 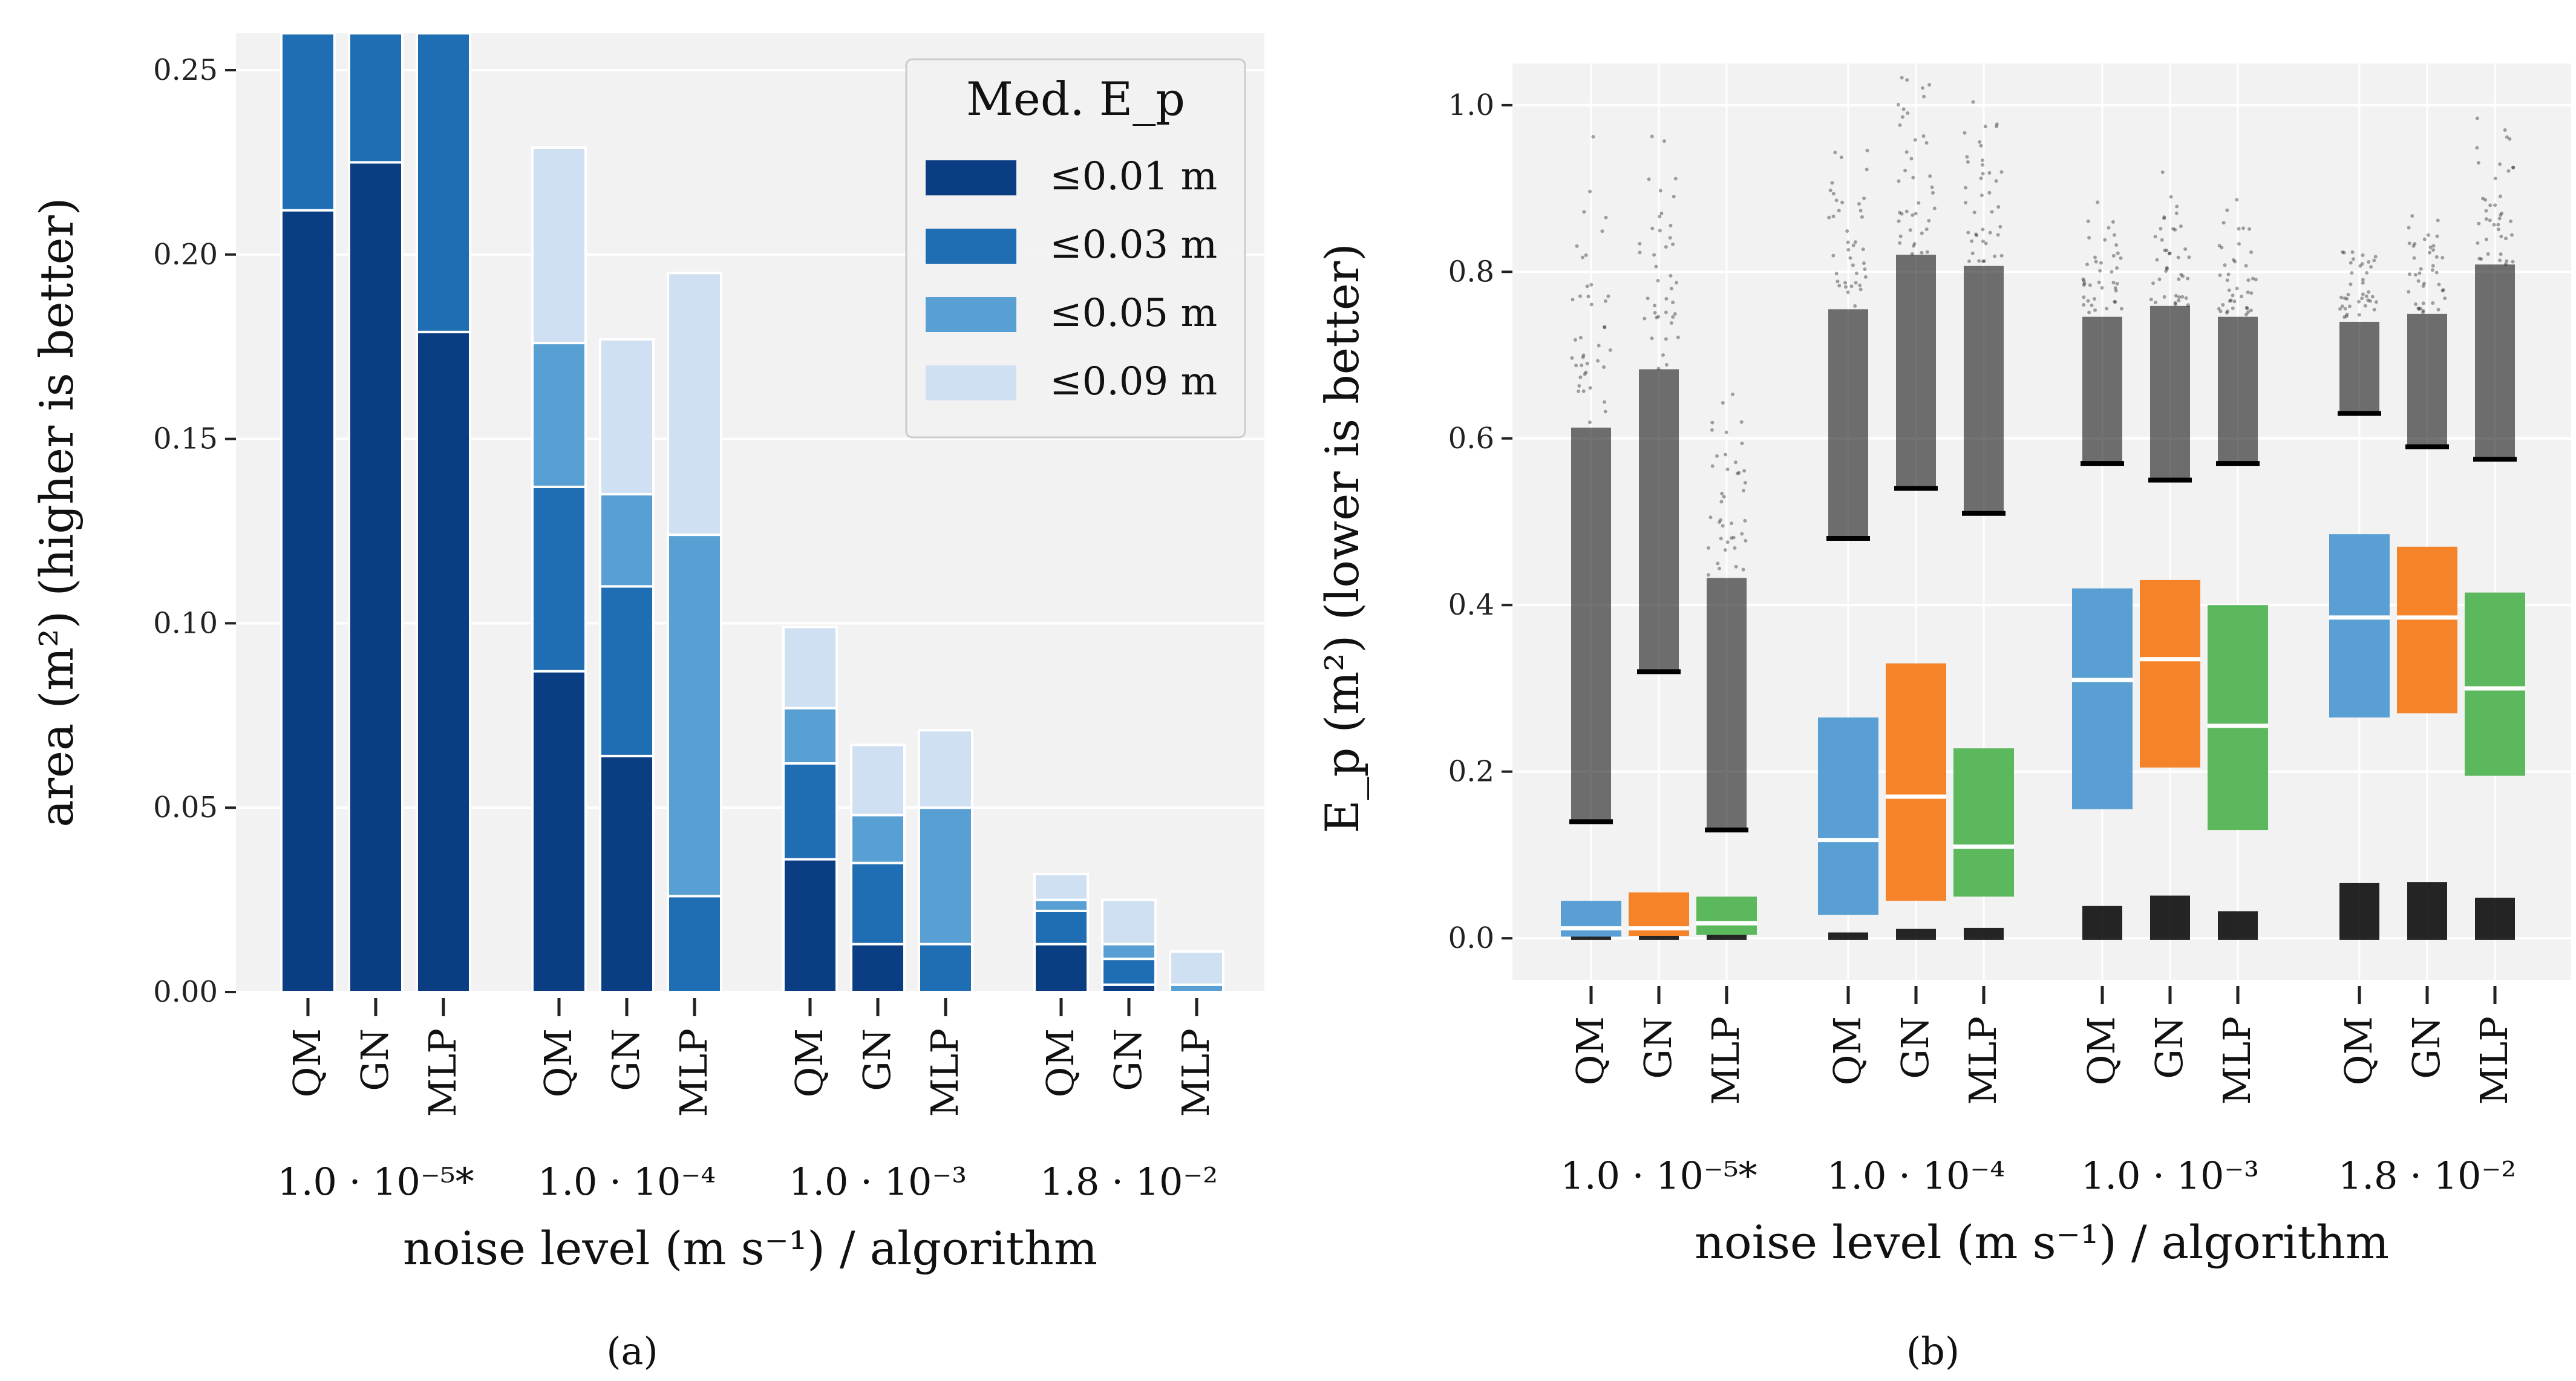 I want to click on box-mlp, so click(x=2238, y=718).